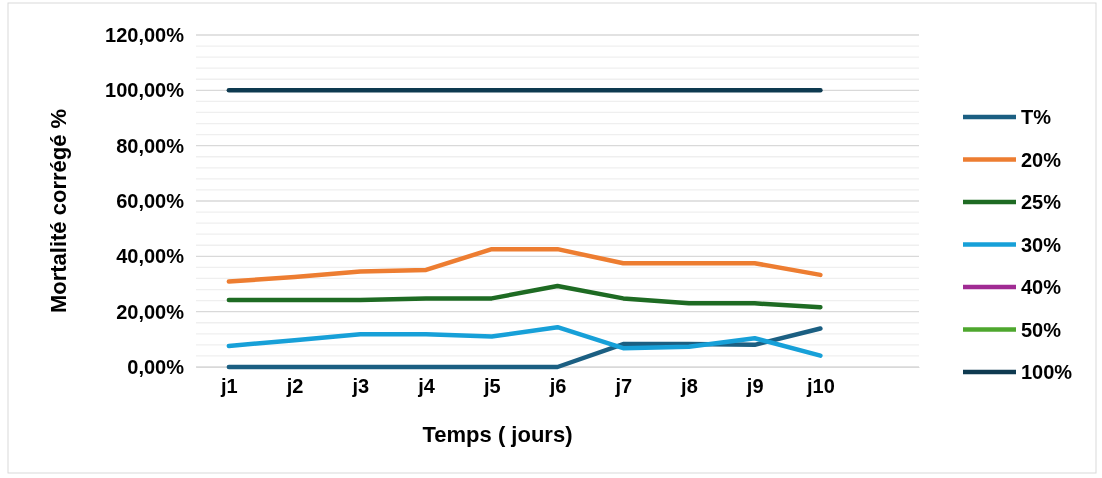 The width and height of the screenshot is (1102, 478). What do you see at coordinates (360, 386) in the screenshot?
I see `x-tick-label: j3` at bounding box center [360, 386].